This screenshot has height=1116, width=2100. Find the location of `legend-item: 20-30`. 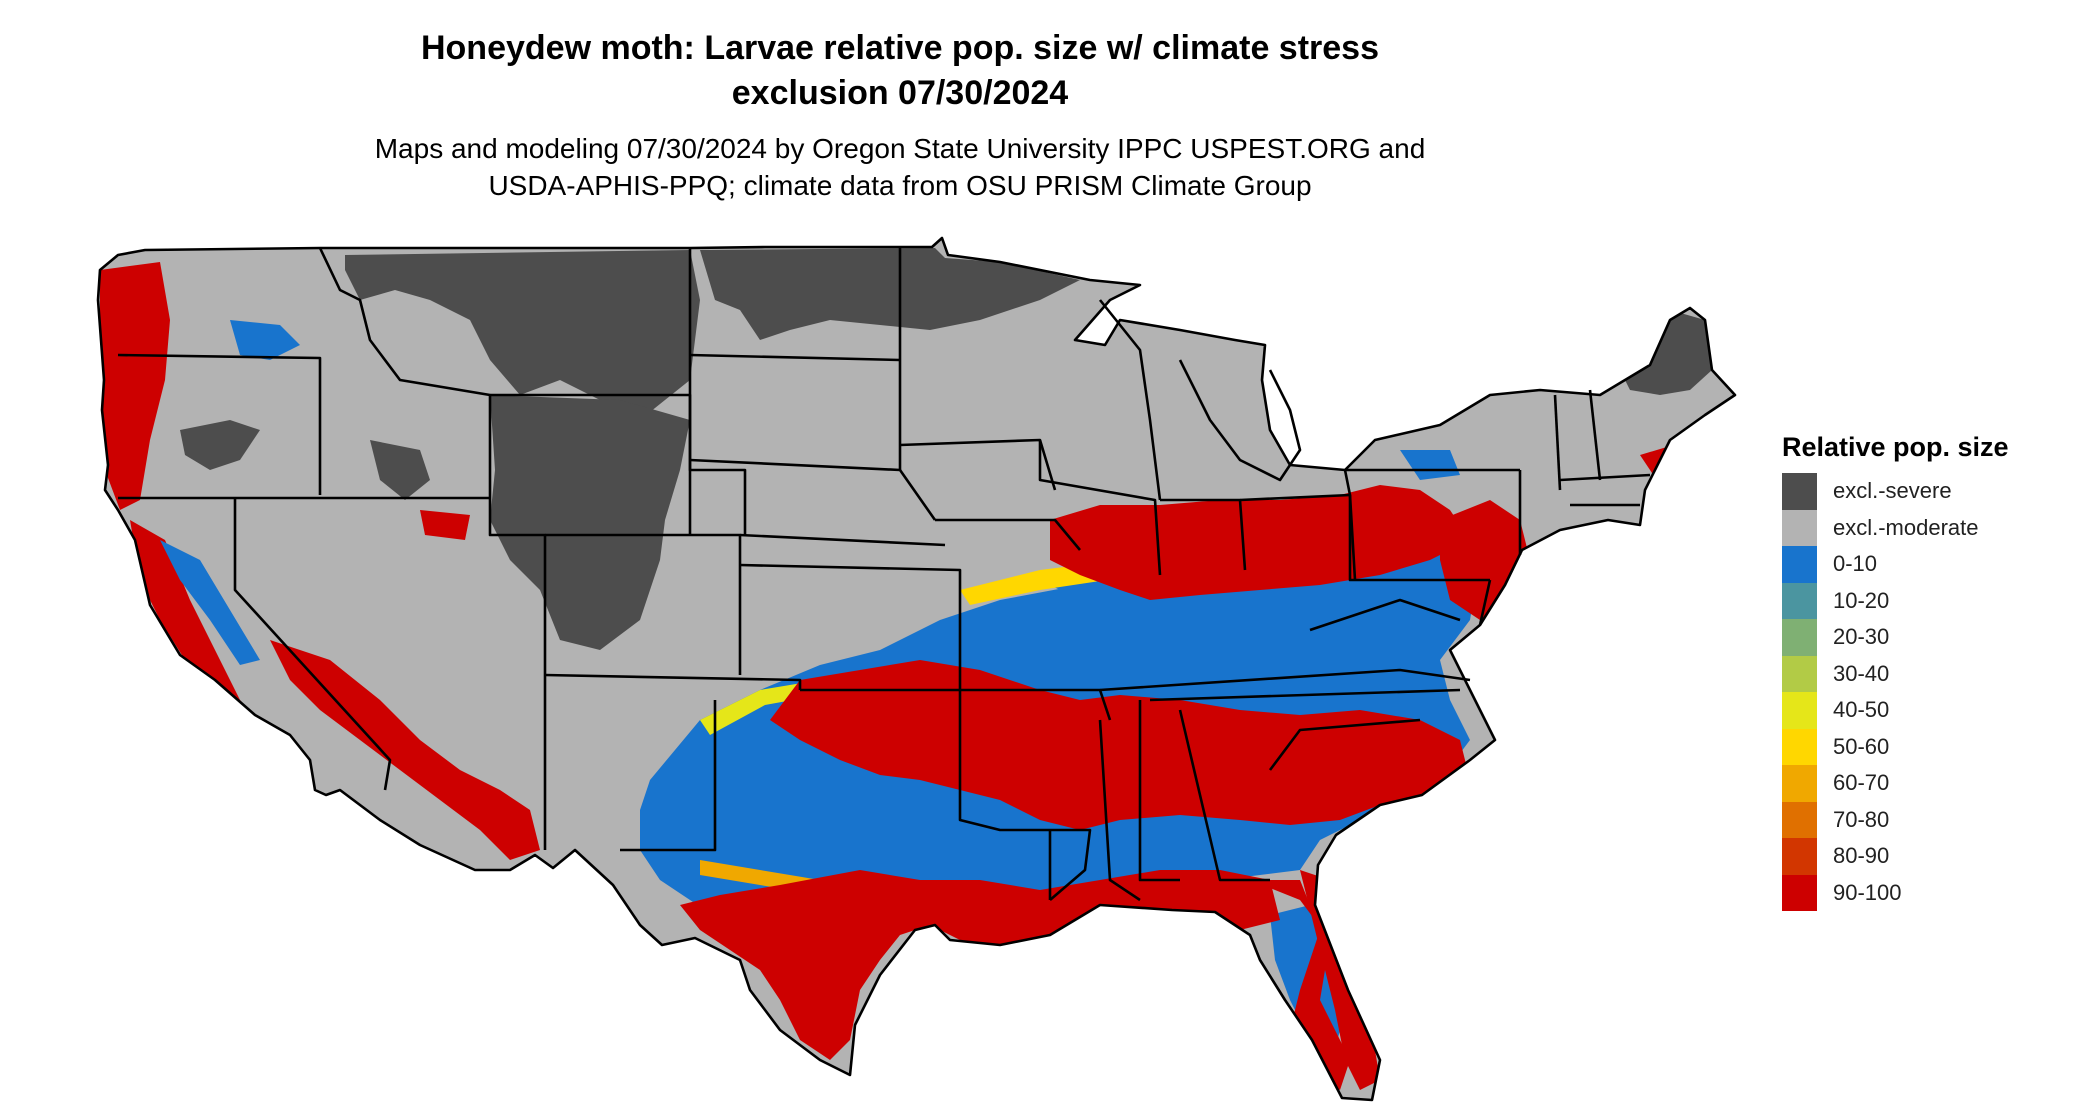

legend-item: 20-30 is located at coordinates (1895, 637).